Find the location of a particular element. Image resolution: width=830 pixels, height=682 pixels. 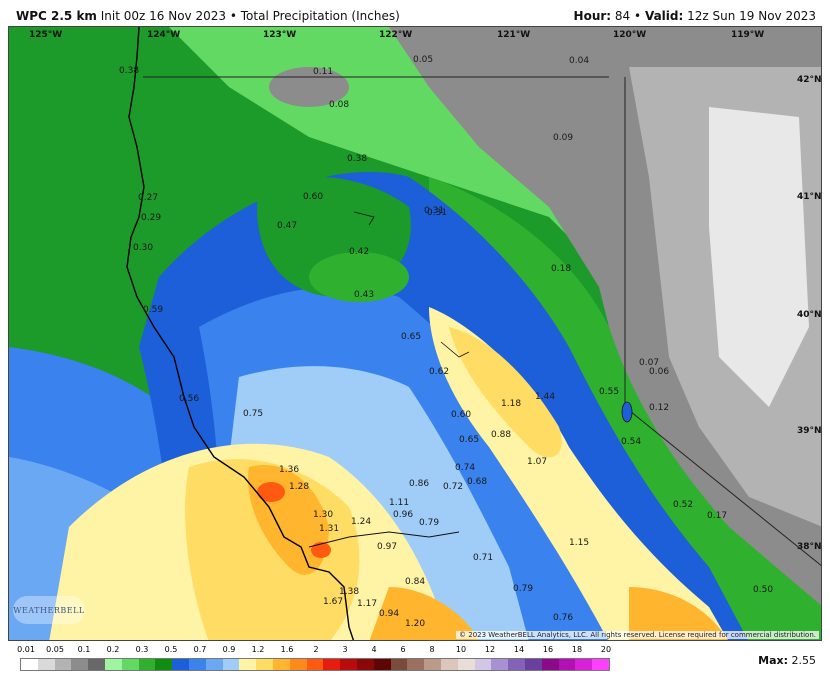

precip-value-label: 0.60 is located at coordinates (461, 415).